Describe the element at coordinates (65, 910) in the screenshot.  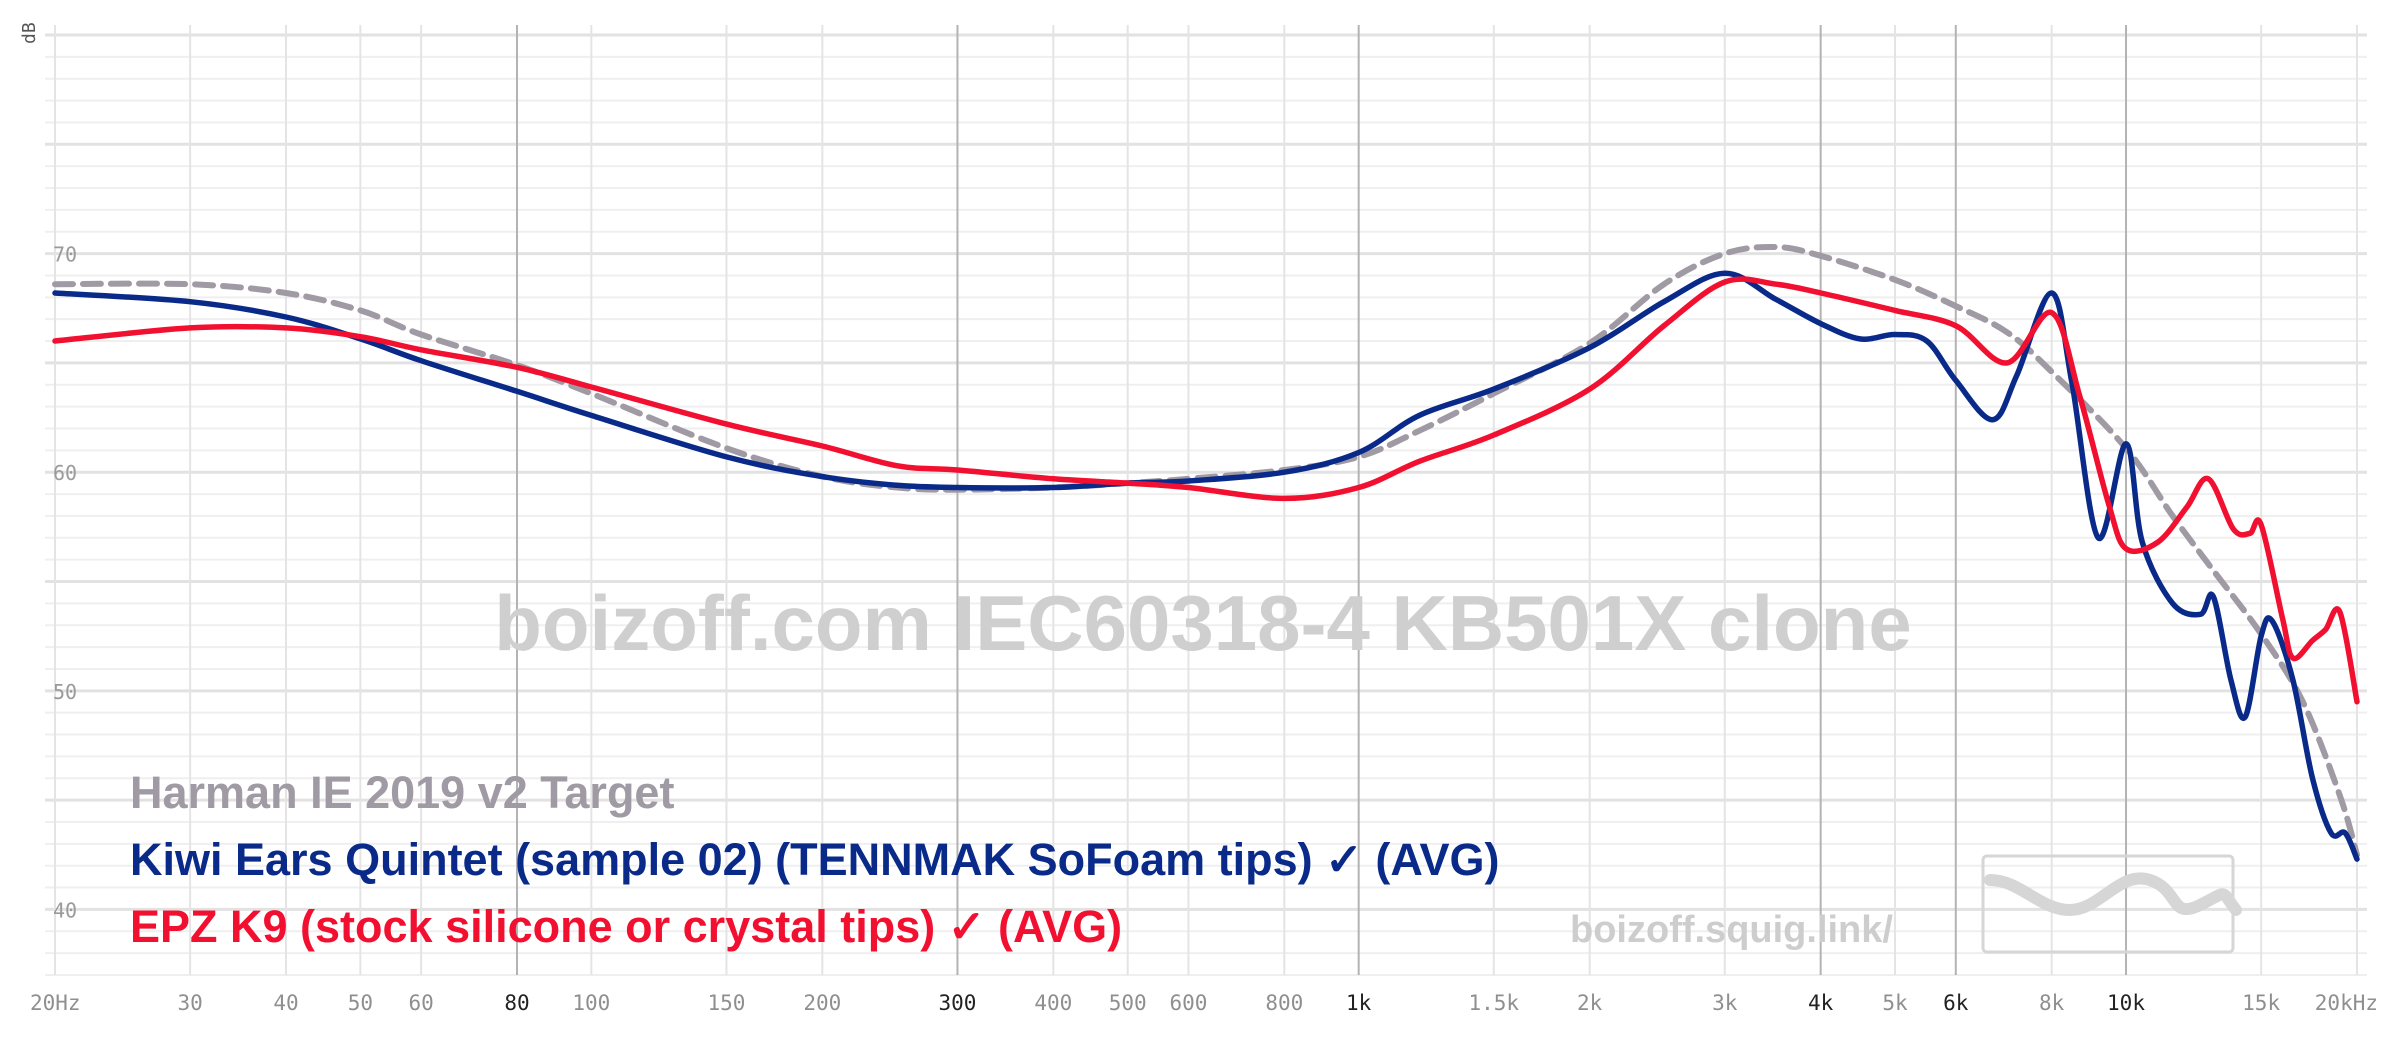
I see `y-tick-label: 40` at that location.